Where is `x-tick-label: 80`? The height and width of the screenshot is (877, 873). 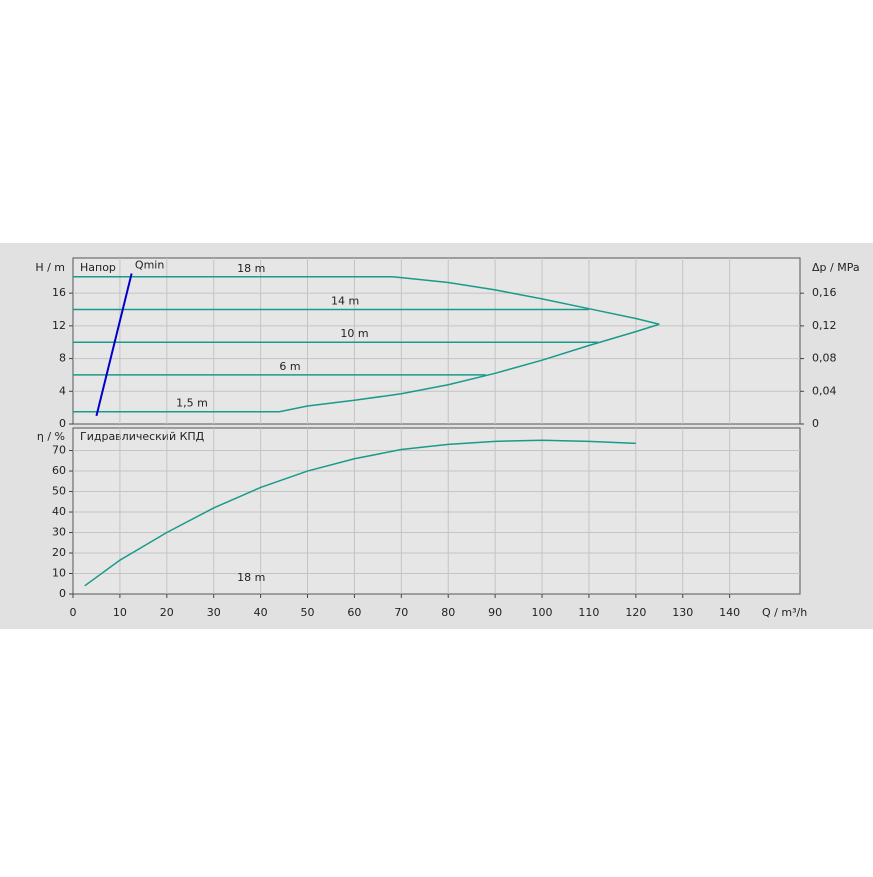
x-tick-label: 80 is located at coordinates (448, 612).